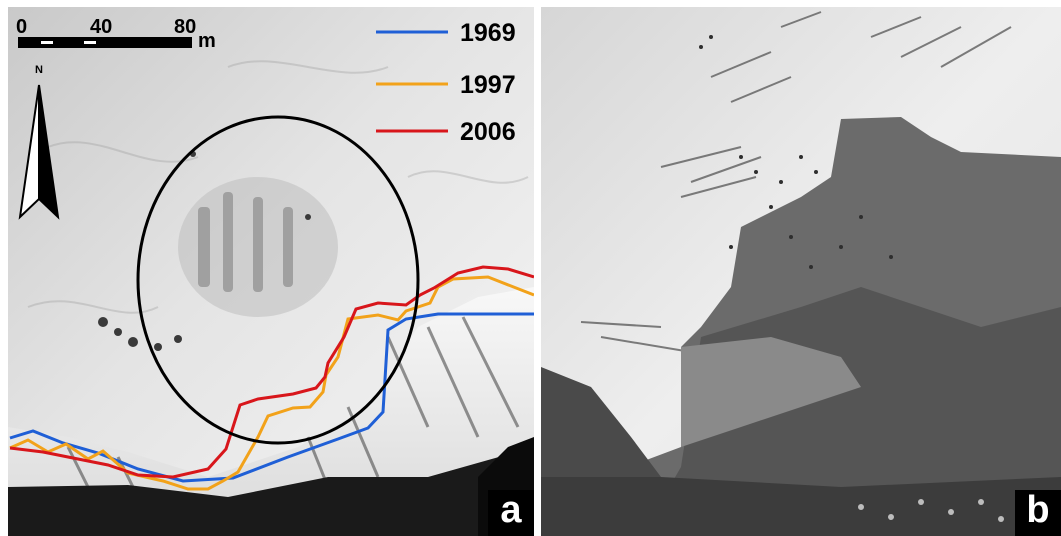 This screenshot has height=536, width=1061. What do you see at coordinates (488, 33) in the screenshot?
I see `legend-1969: 1969` at bounding box center [488, 33].